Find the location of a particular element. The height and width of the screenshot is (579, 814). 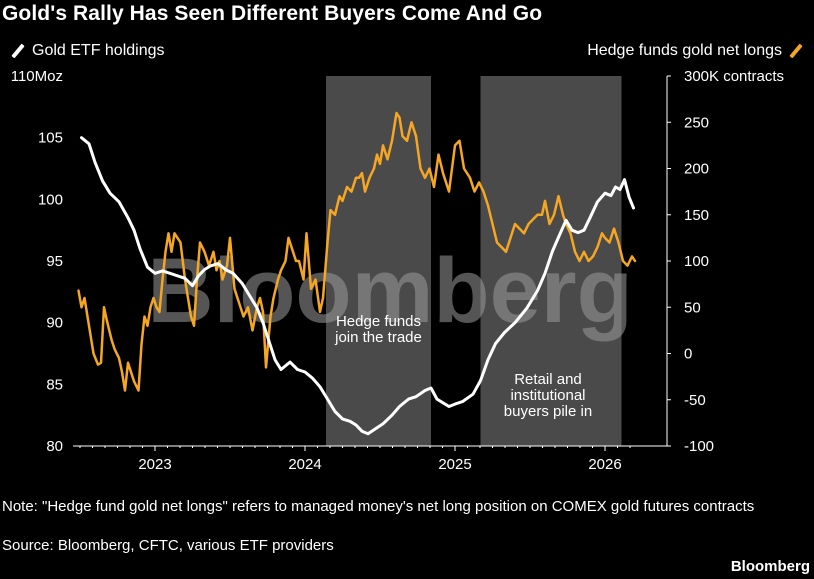

right-tick-label-2: 0 is located at coordinates (688, 354).